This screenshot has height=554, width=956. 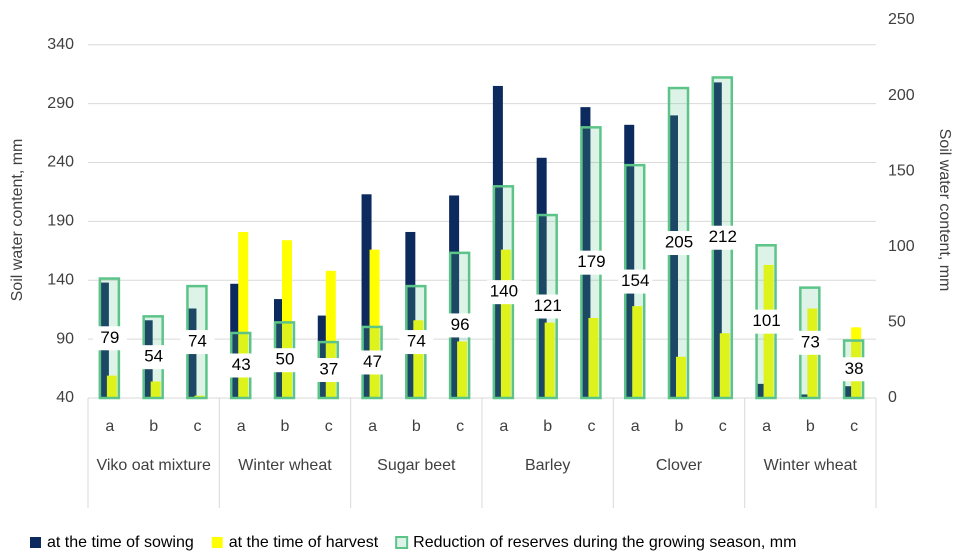 What do you see at coordinates (892, 397) in the screenshot?
I see `y2-tick-label: 0` at bounding box center [892, 397].